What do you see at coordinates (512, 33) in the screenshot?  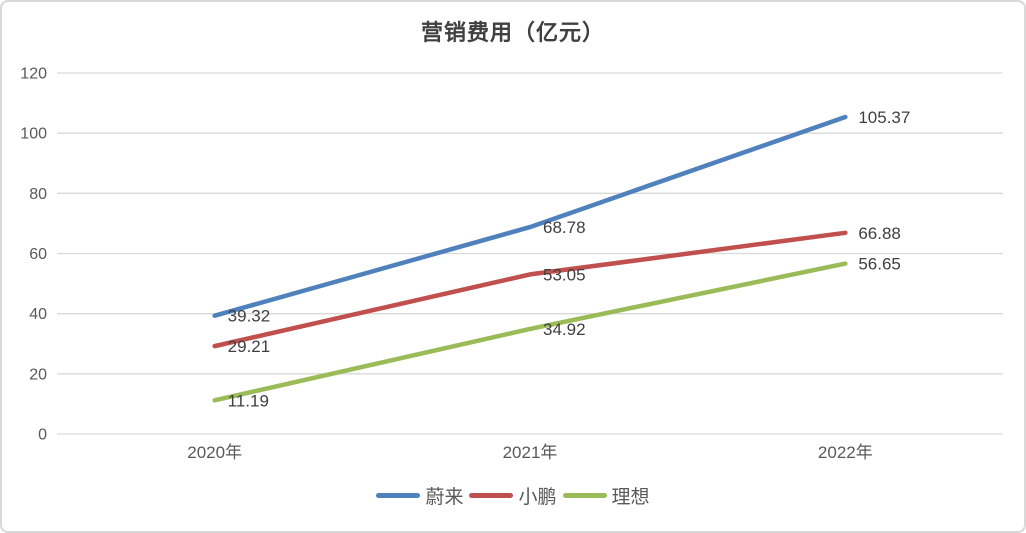 I see `chart-title: 营销费用（亿元）` at bounding box center [512, 33].